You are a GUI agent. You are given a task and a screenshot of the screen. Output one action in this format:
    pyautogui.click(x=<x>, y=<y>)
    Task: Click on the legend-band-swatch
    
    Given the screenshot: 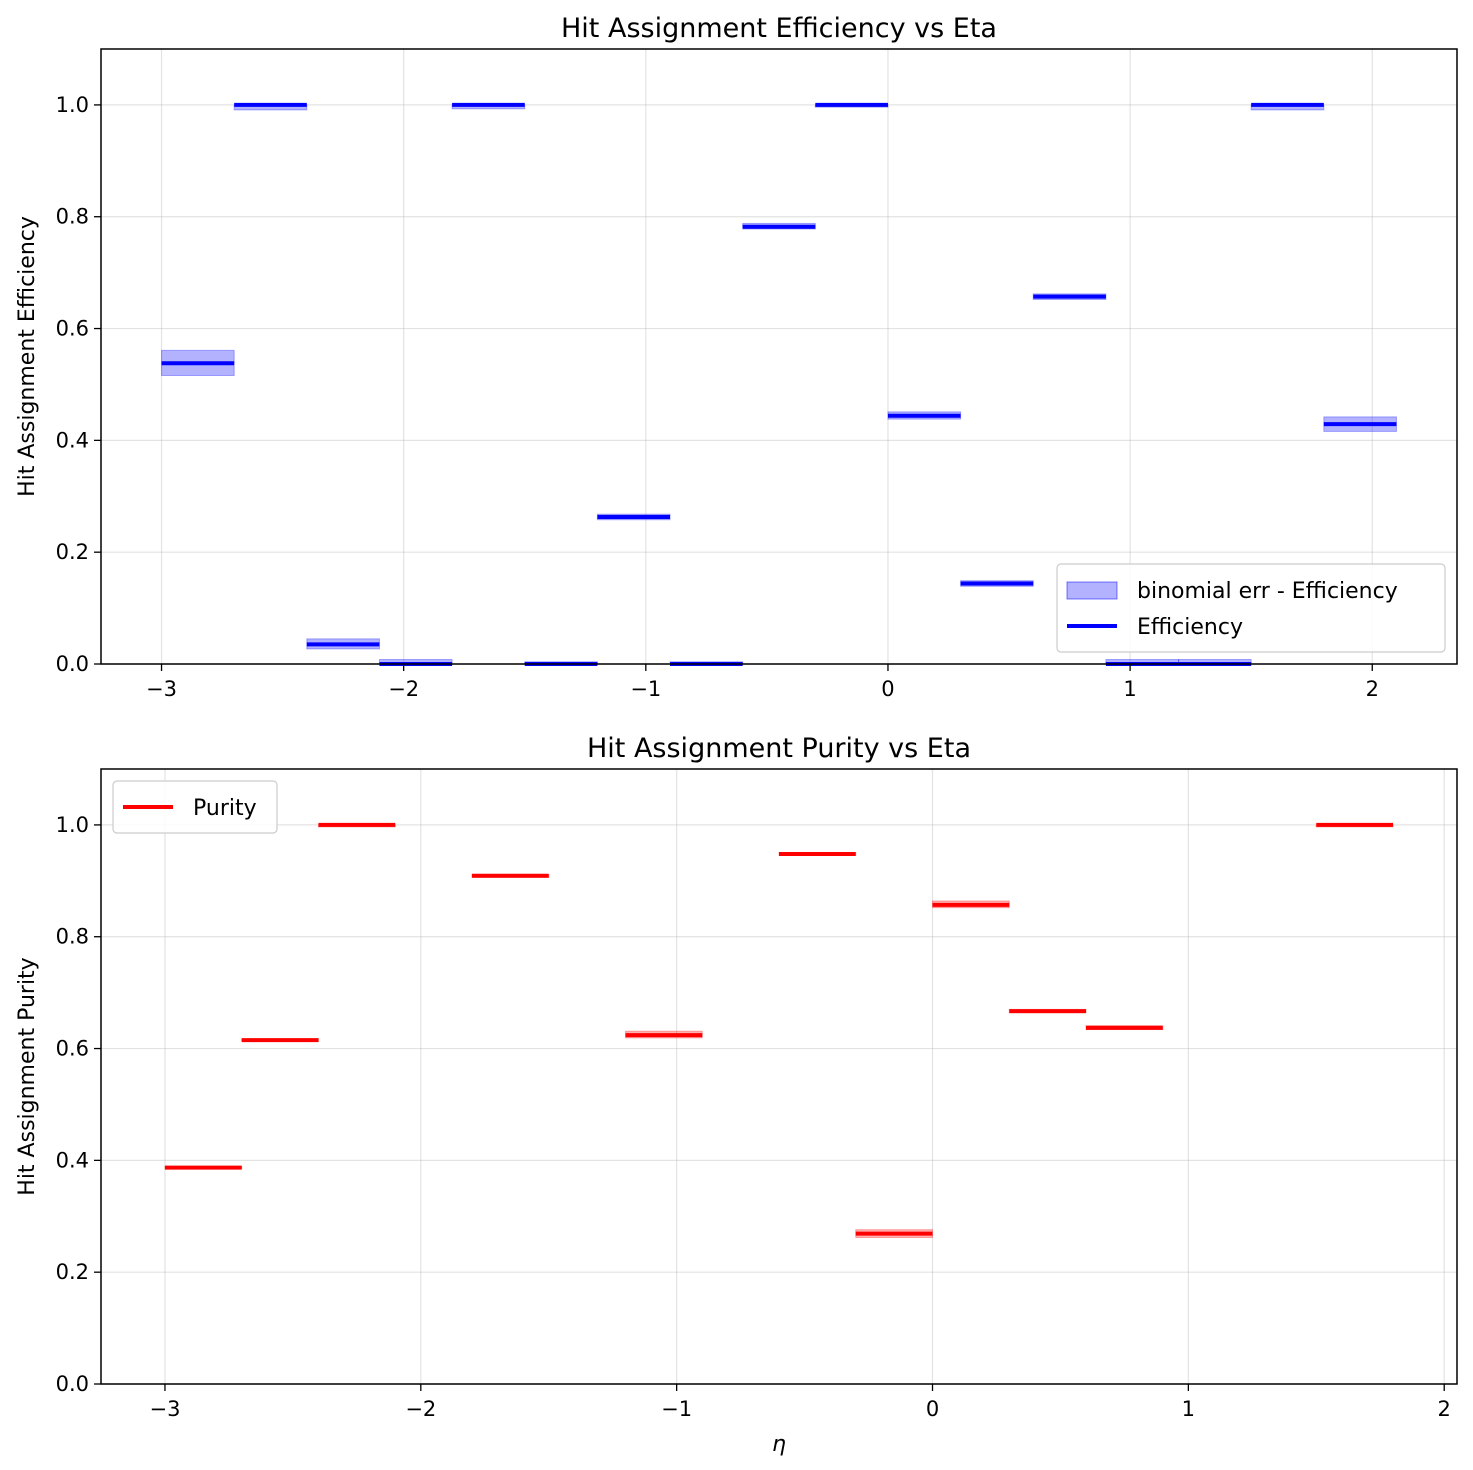 What is the action you would take?
    pyautogui.click(x=1092, y=590)
    